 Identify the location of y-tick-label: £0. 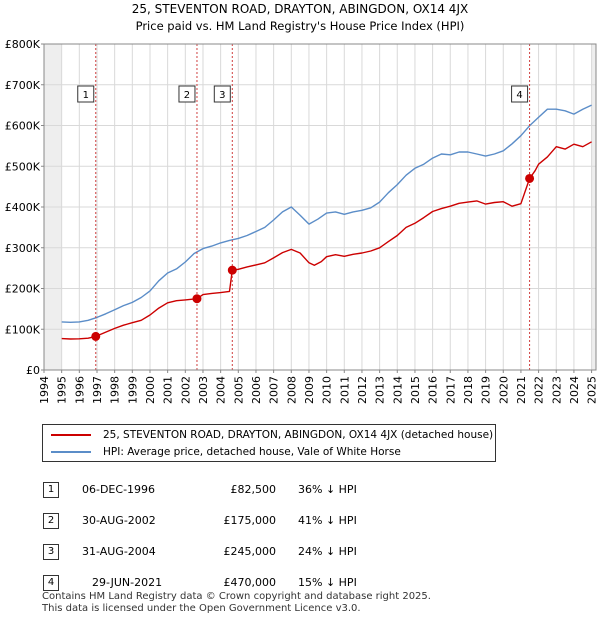
(33, 370).